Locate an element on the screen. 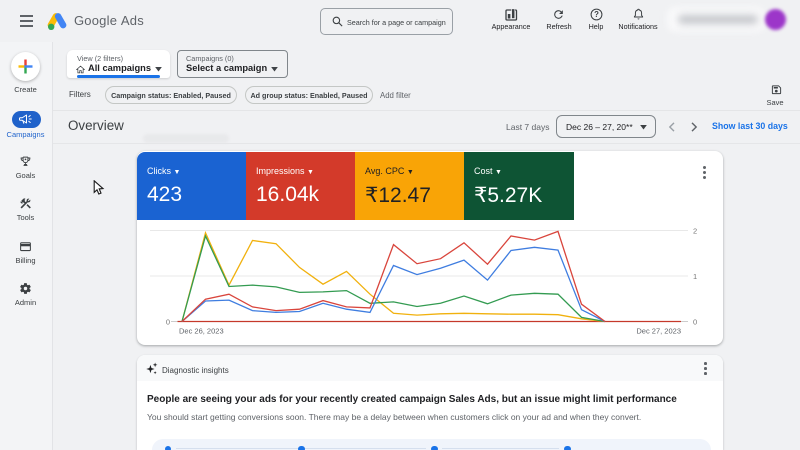 This screenshot has height=450, width=800. svg-text: Dec 27, 2023 is located at coordinates (658, 331).